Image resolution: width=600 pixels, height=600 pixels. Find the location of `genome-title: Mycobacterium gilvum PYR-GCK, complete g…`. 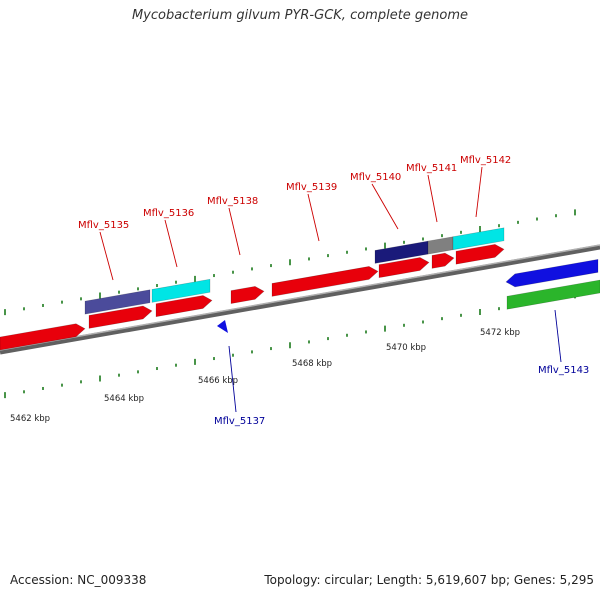

genome-title: Mycobacterium gilvum PYR-GCK, complete g… is located at coordinates (300, 15).